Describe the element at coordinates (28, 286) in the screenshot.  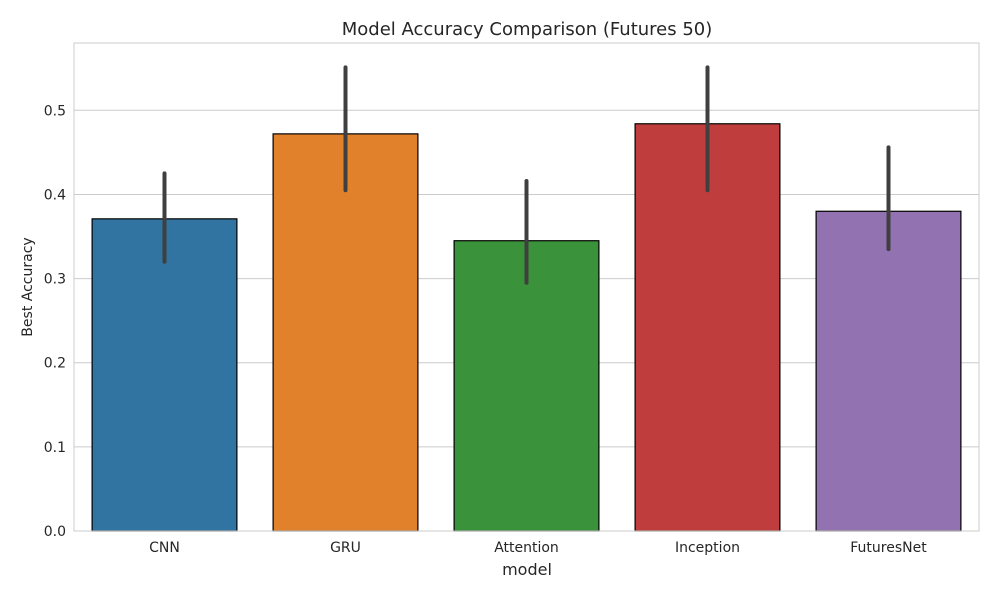
I see `y-axis-label: Best Accuracy` at that location.